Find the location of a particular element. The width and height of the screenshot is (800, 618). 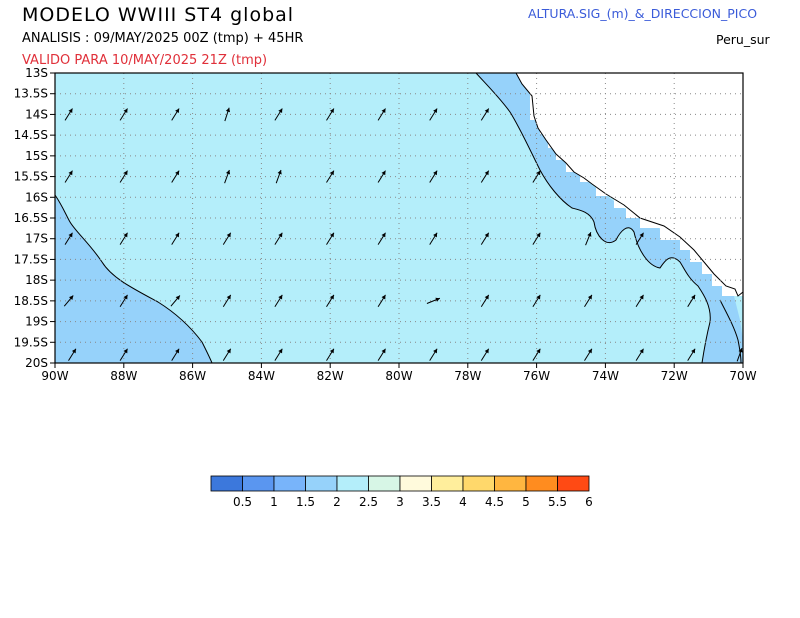

colorbar-label: 6 is located at coordinates (589, 502).